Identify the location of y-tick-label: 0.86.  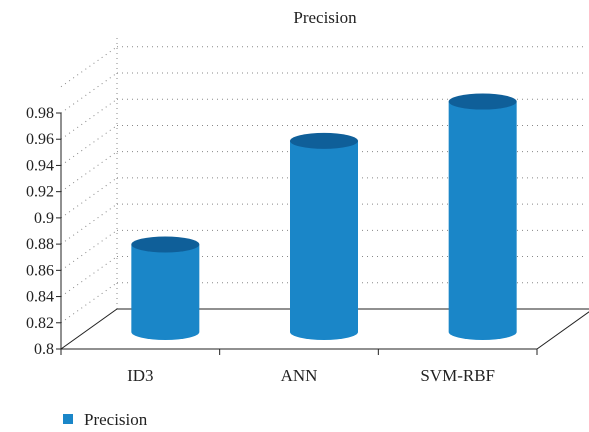
(40, 270).